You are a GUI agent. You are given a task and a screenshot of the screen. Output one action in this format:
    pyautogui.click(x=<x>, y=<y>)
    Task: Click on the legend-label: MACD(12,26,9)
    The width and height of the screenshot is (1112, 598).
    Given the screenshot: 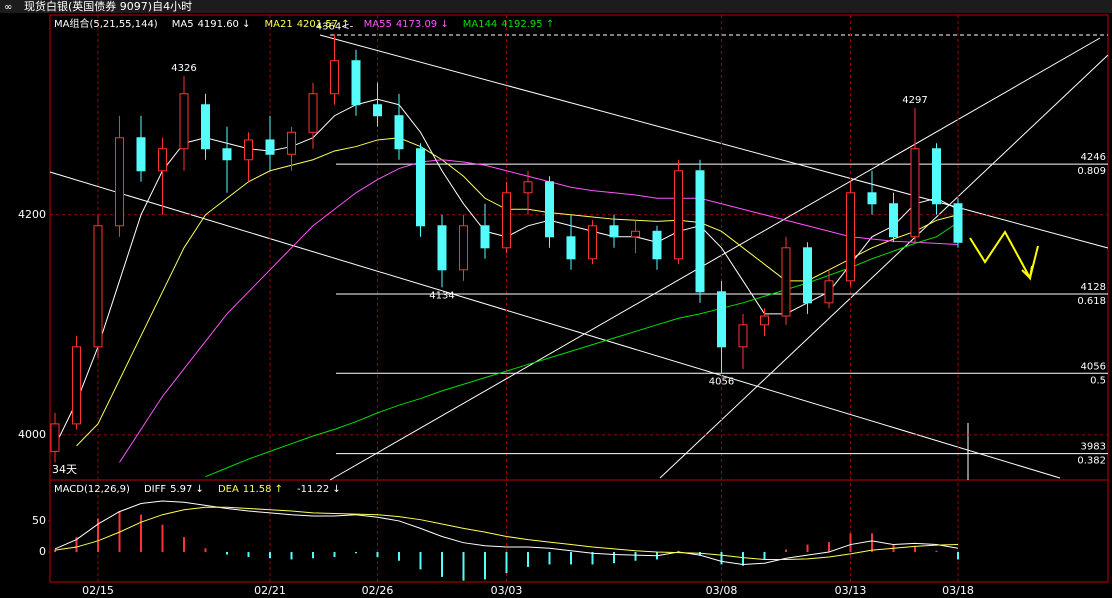 What is the action you would take?
    pyautogui.click(x=92, y=489)
    